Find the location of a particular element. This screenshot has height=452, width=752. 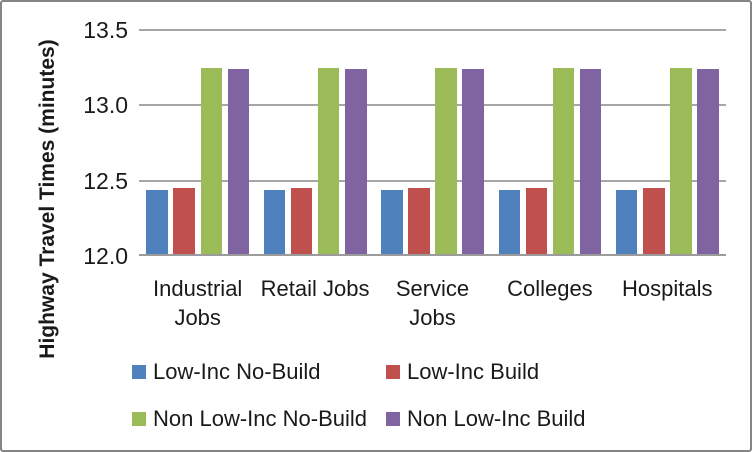

x-category-label: Retail Jobs is located at coordinates (315, 288).